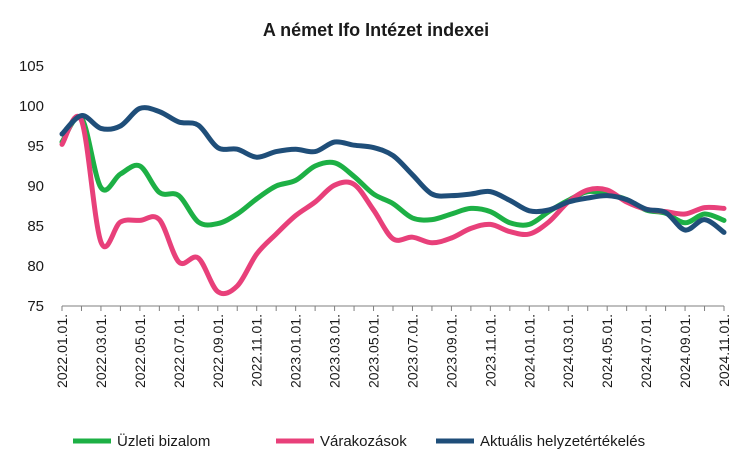 This screenshot has width=753, height=469. What do you see at coordinates (35, 306) in the screenshot?
I see `y-tick-label: 75` at bounding box center [35, 306].